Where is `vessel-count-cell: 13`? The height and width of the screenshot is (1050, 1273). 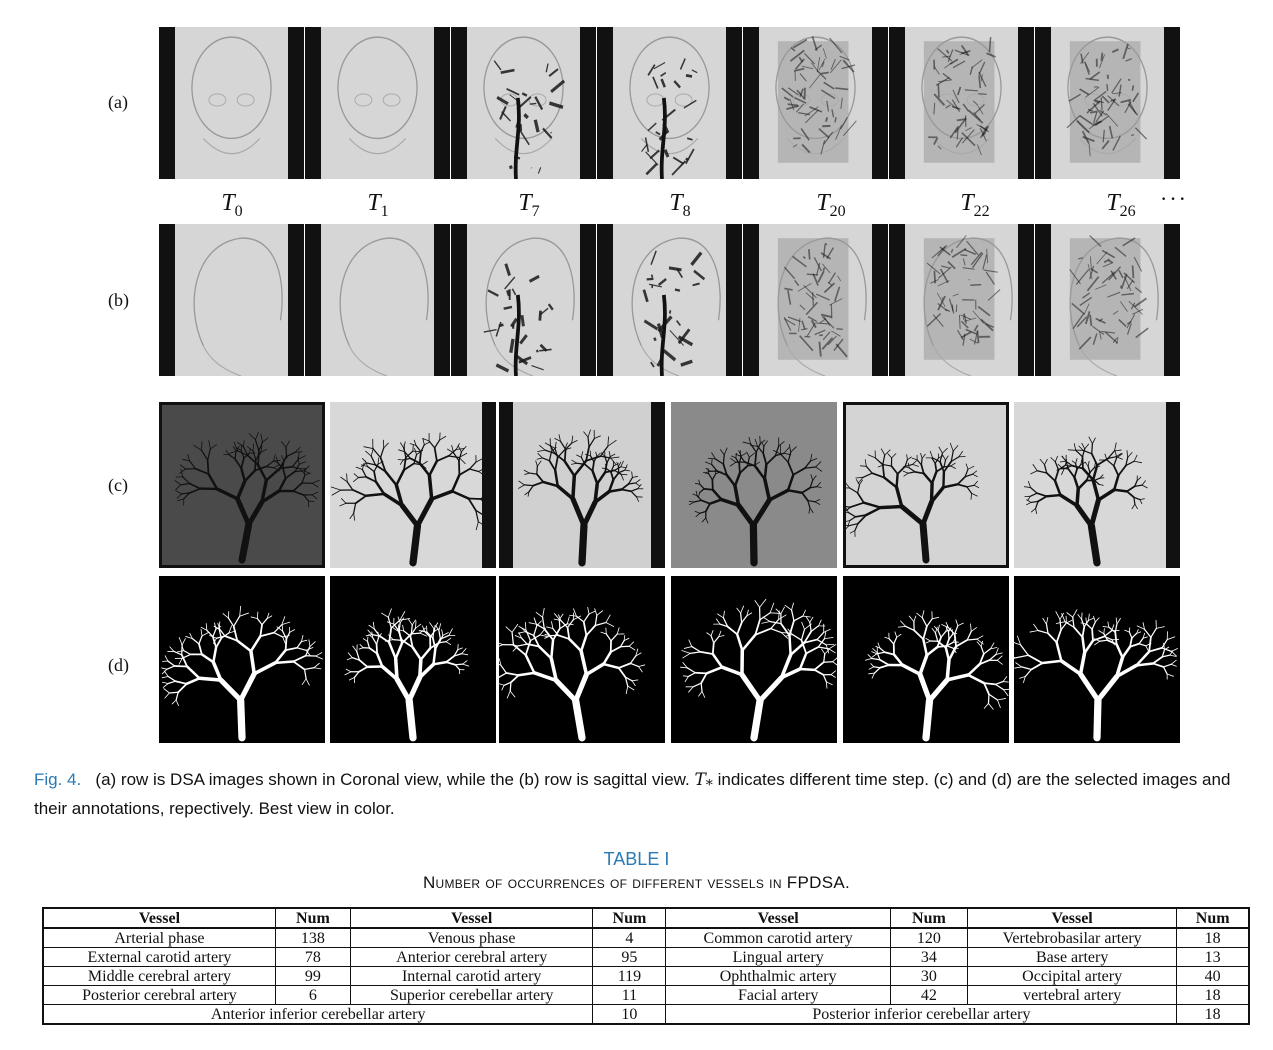 vessel-count-cell: 13 is located at coordinates (1213, 957).